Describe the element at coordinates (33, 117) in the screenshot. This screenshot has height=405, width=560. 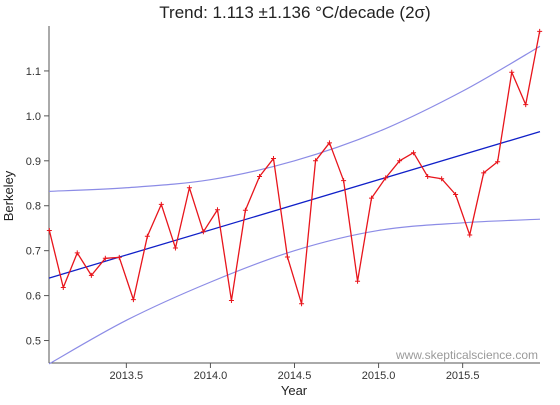
I see `y-tick-label: 1.0` at that location.